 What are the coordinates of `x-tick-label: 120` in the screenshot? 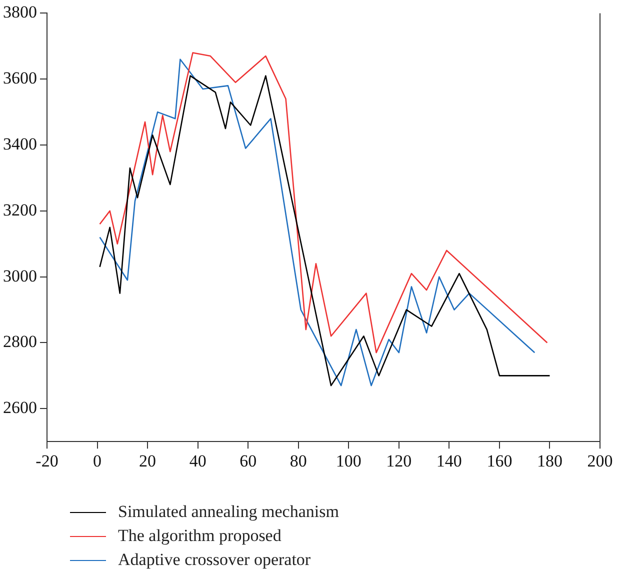 It's located at (399, 460).